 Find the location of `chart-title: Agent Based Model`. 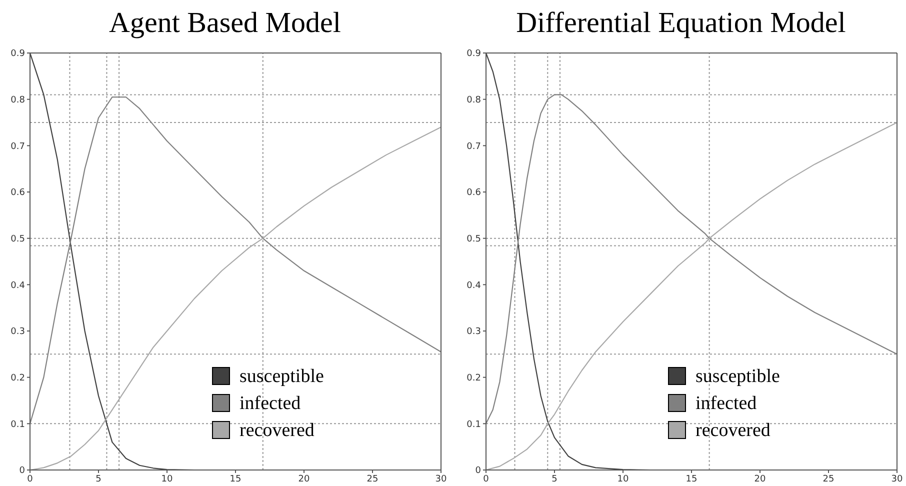

chart-title: Agent Based Model is located at coordinates (225, 23).